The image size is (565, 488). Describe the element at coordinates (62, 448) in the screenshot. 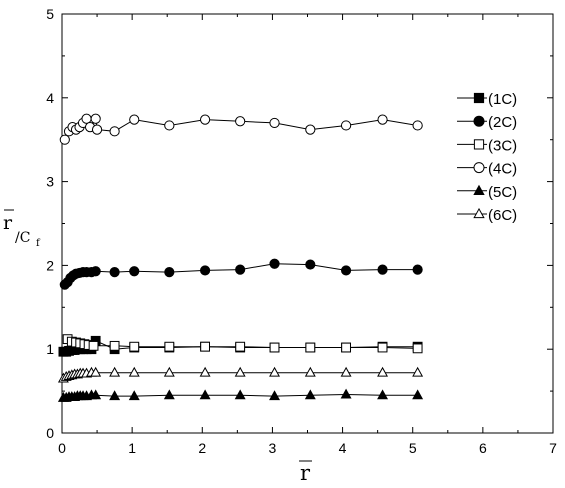

I see `x-tick-label: 0` at that location.